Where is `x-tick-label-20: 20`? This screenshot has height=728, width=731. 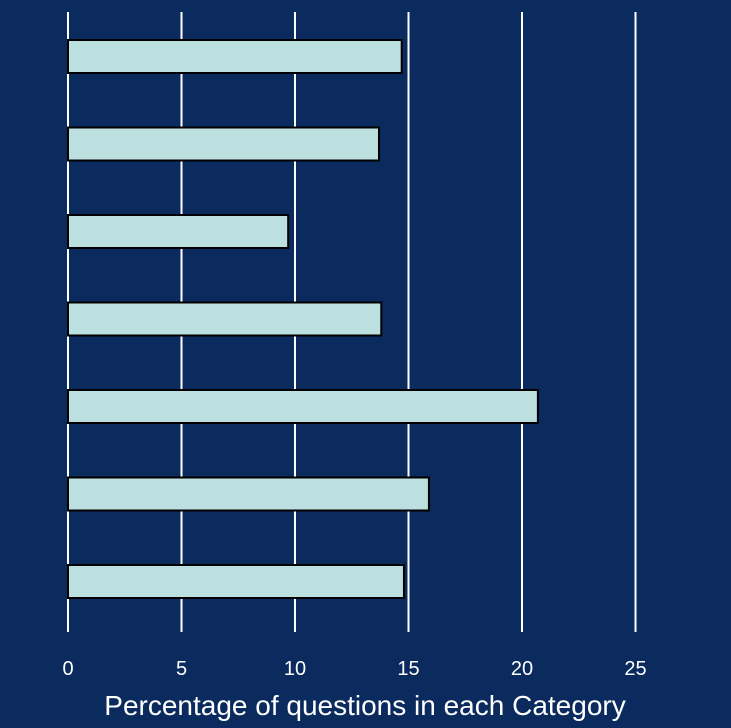 x-tick-label-20: 20 is located at coordinates (522, 669).